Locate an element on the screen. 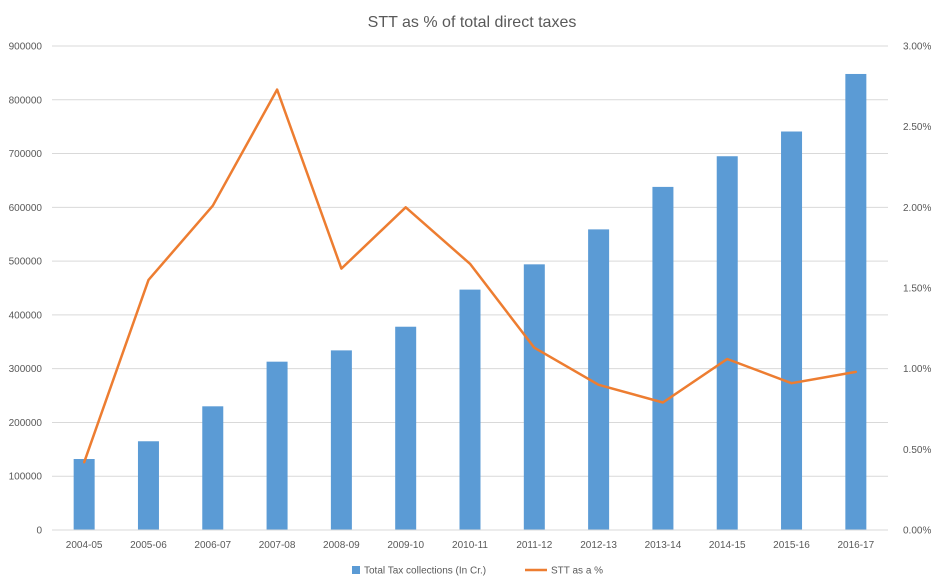 The image size is (944, 588). x-tick-label: 2009-10 is located at coordinates (405, 545).